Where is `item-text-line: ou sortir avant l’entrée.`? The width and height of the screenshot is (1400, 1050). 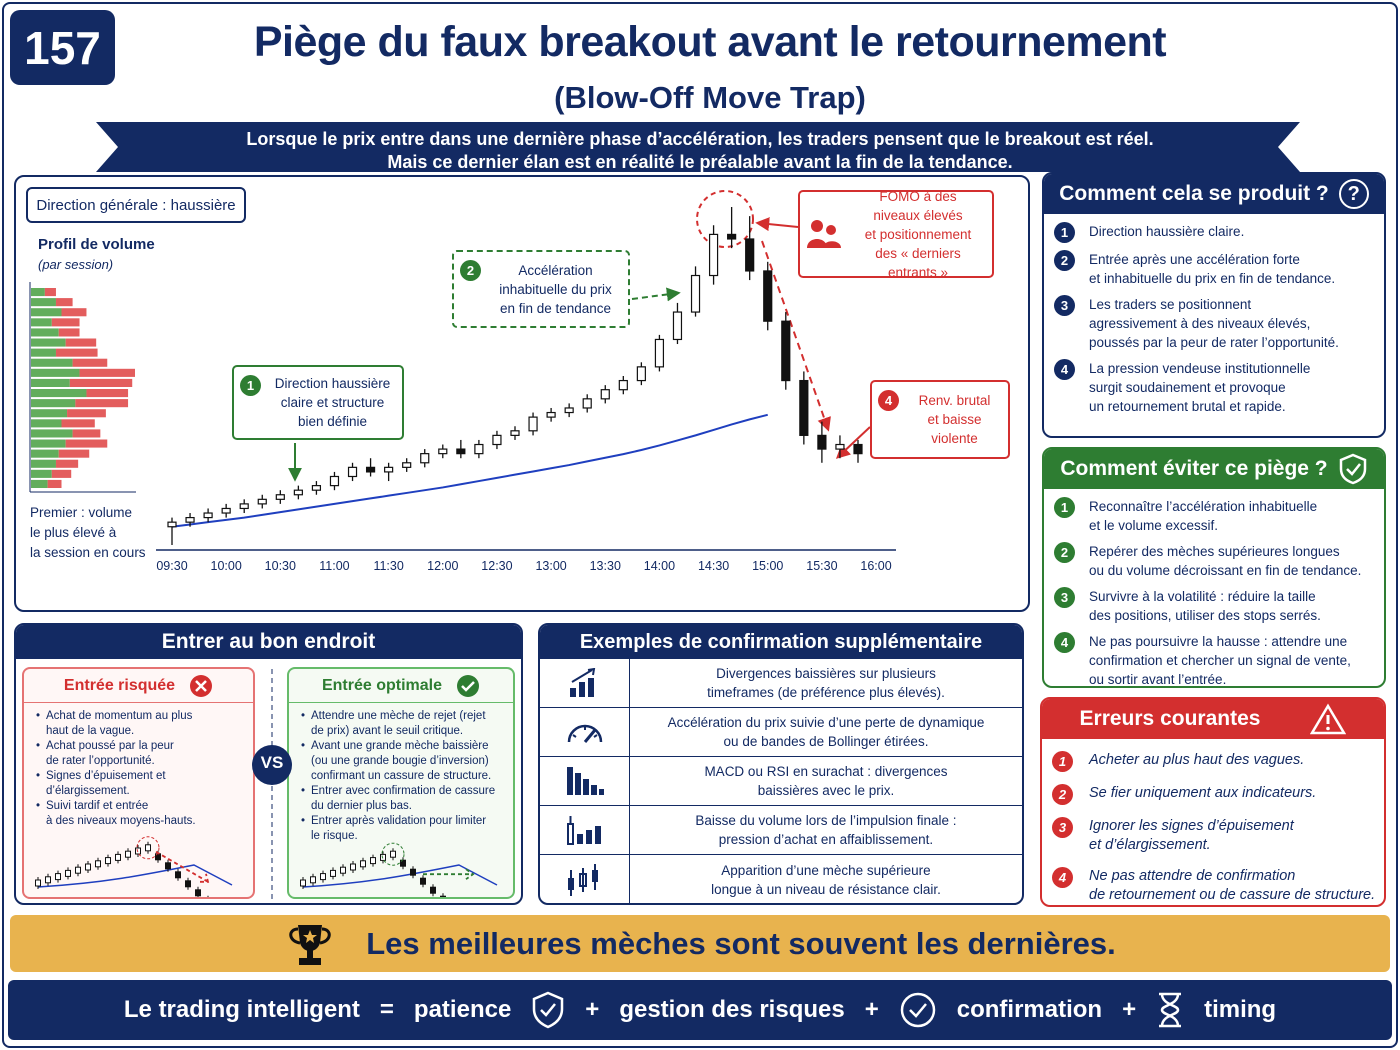 item-text-line: ou sortir avant l’entrée. is located at coordinates (1158, 679).